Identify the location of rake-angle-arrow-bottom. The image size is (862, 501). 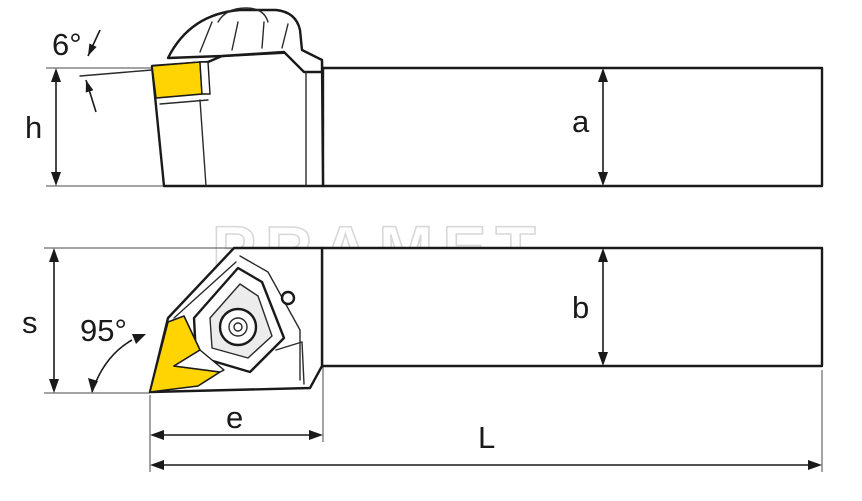
(91, 96).